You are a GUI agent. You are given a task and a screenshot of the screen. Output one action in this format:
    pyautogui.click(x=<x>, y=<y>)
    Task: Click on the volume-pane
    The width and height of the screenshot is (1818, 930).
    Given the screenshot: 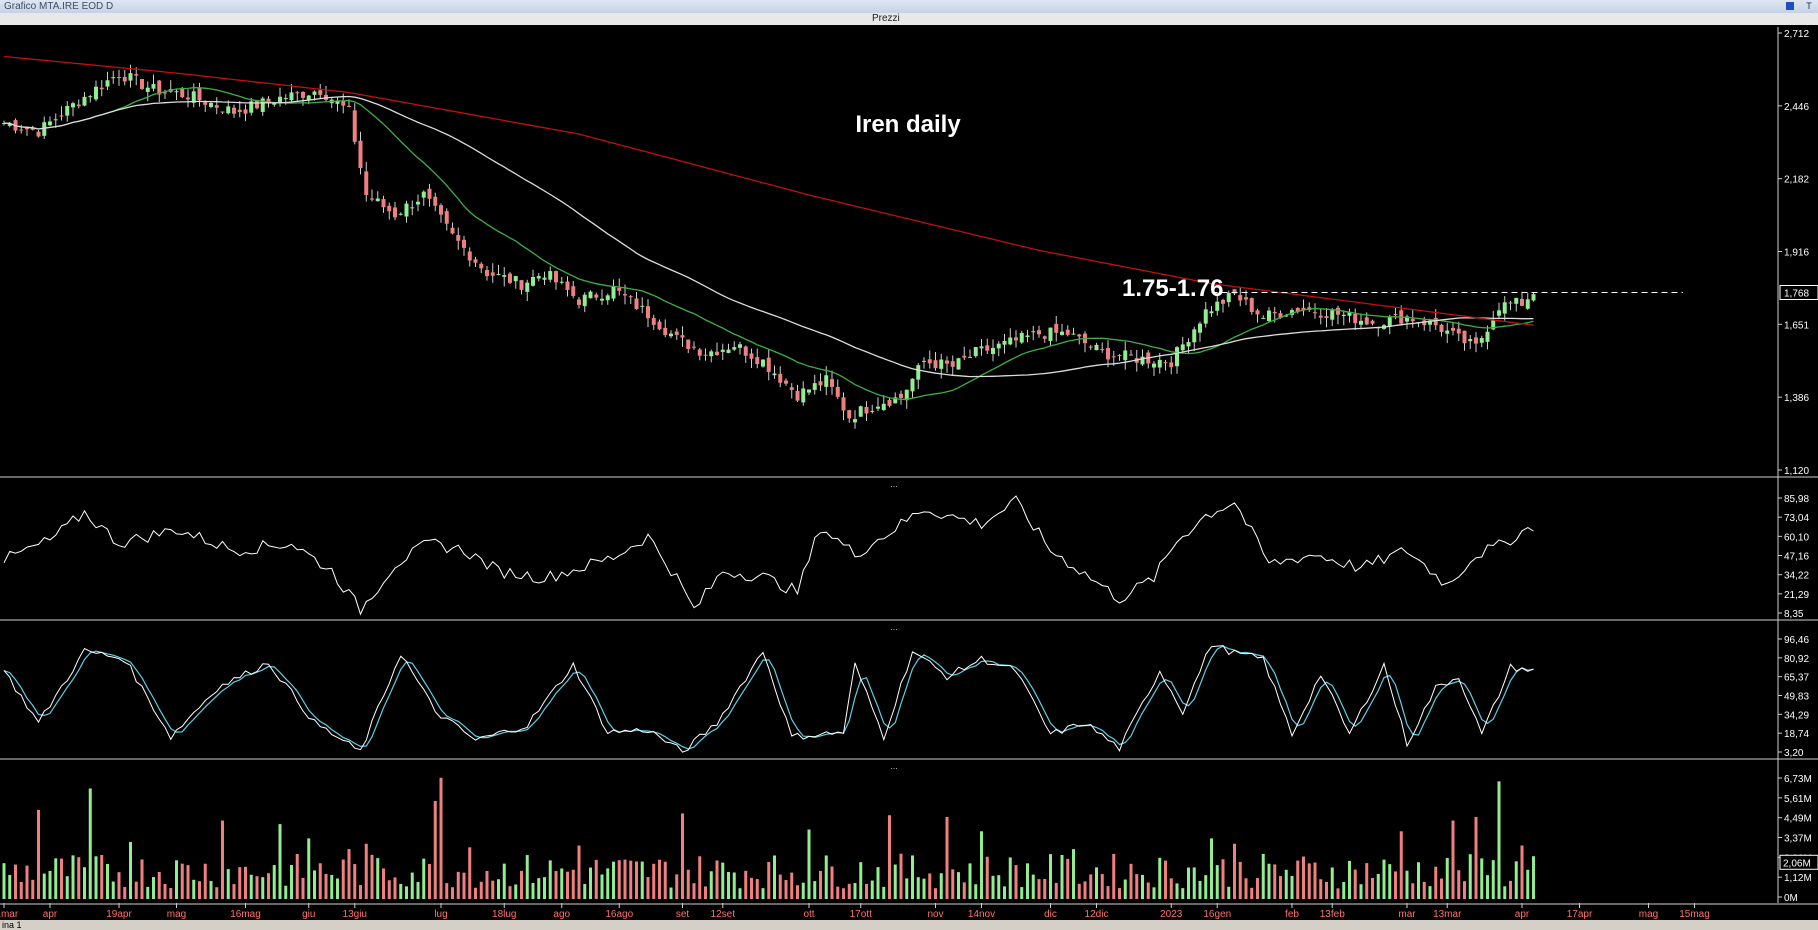 What is the action you would take?
    pyautogui.click(x=769, y=838)
    